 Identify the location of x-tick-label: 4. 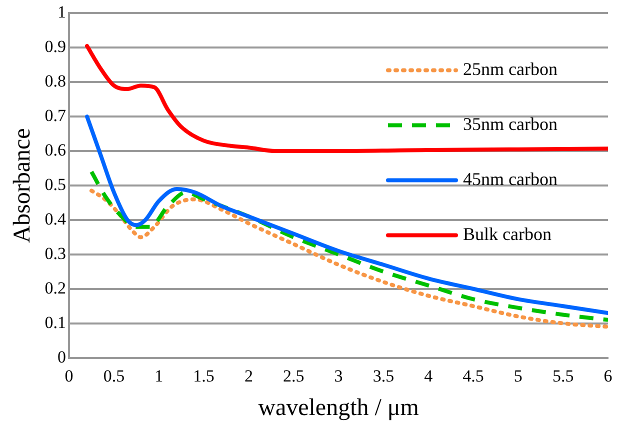
(429, 376).